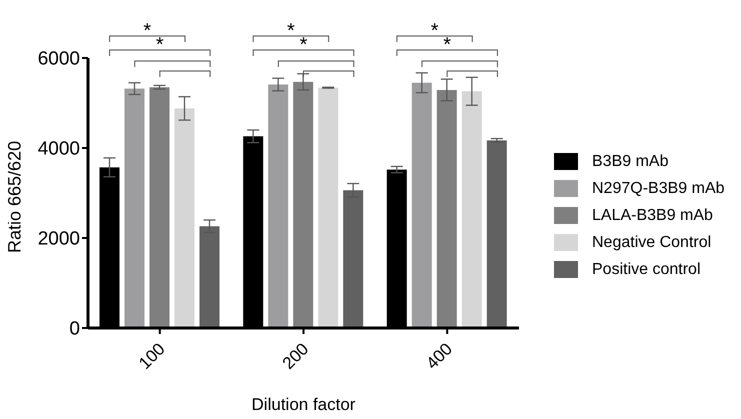 This screenshot has width=741, height=419. What do you see at coordinates (74, 329) in the screenshot?
I see `y-tick-label: 0` at bounding box center [74, 329].